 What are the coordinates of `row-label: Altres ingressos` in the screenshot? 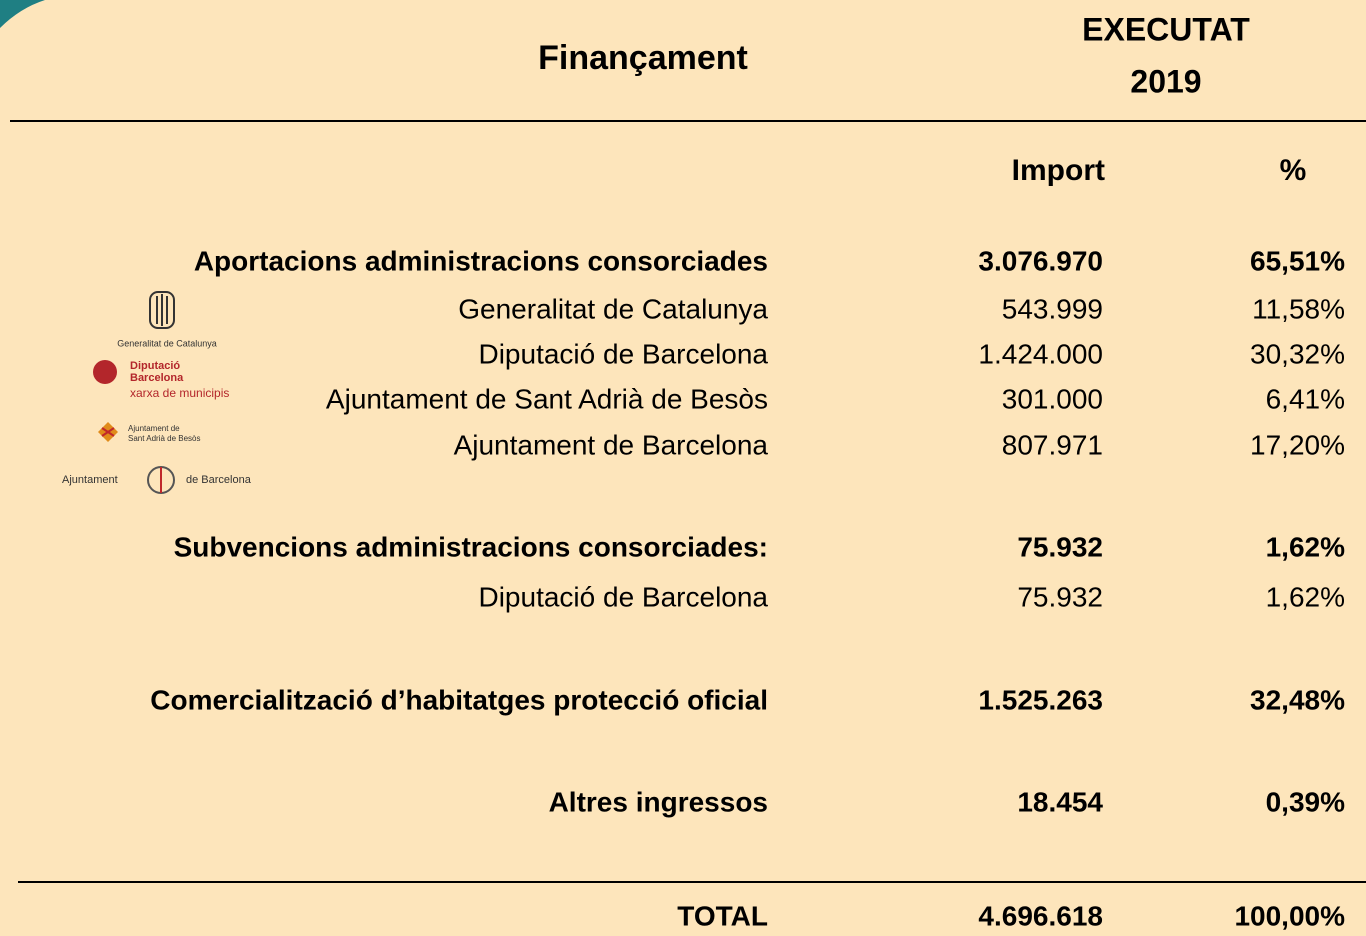 It's located at (658, 801).